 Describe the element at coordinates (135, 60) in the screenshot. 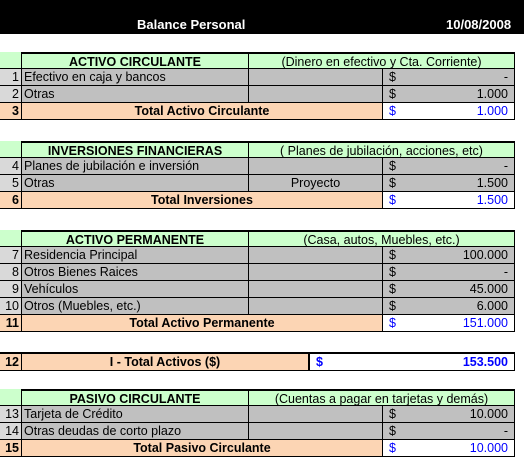

I see `section-title: ACTIVO CIRCULANTE` at that location.